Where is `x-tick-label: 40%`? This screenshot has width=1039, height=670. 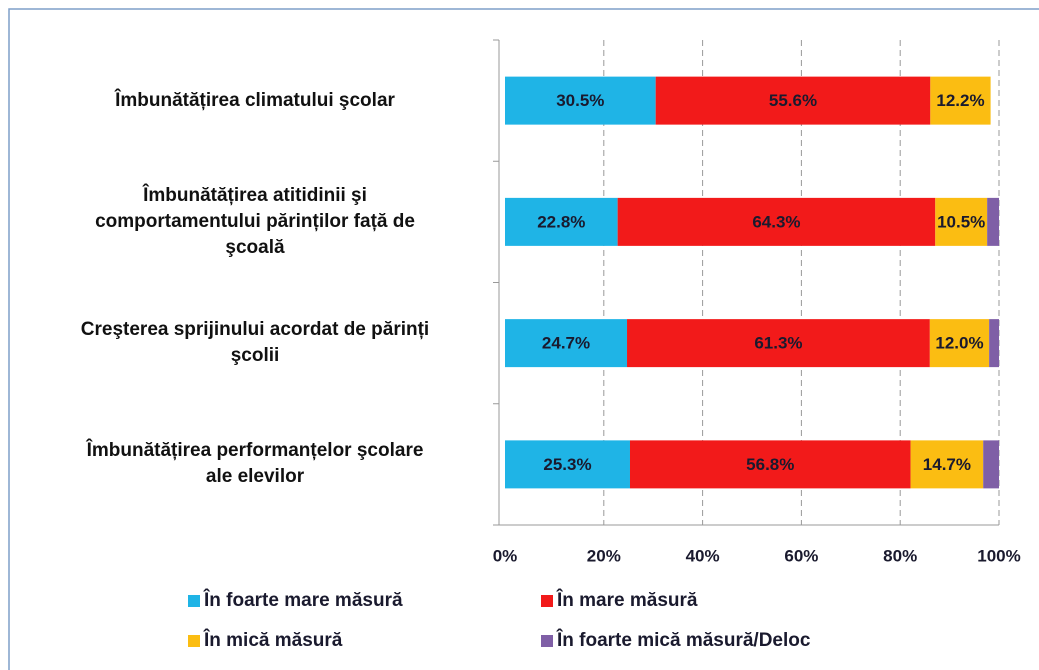 x-tick-label: 40% is located at coordinates (703, 555).